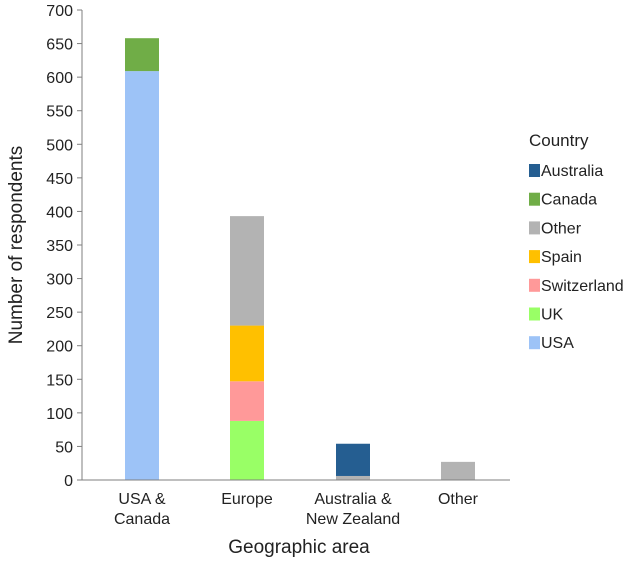 This screenshot has width=641, height=561. What do you see at coordinates (59, 380) in the screenshot?
I see `y-tick-label: 150` at bounding box center [59, 380].